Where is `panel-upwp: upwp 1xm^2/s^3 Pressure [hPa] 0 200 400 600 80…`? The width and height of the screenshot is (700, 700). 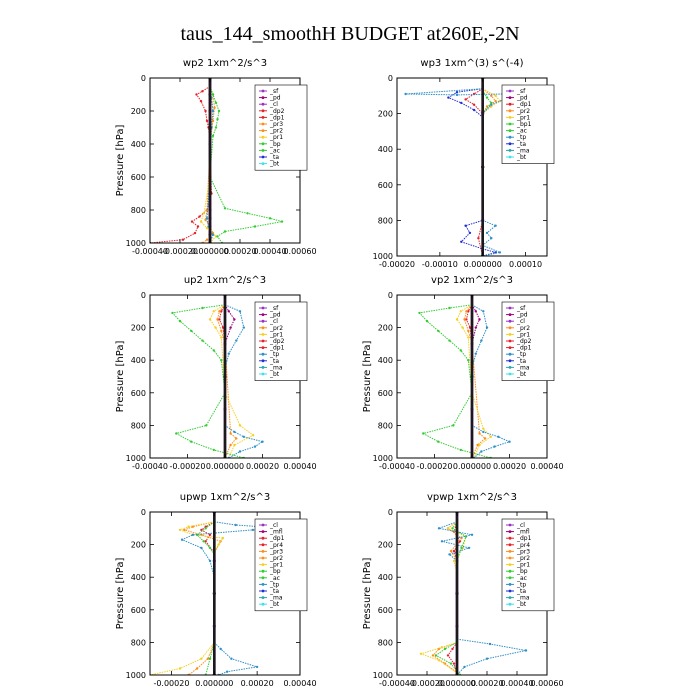
panel-upwp: upwp 1xm^2/s^3 Pressure [hPa] 0 200 400 600 80… is located at coordinates (216, 590).